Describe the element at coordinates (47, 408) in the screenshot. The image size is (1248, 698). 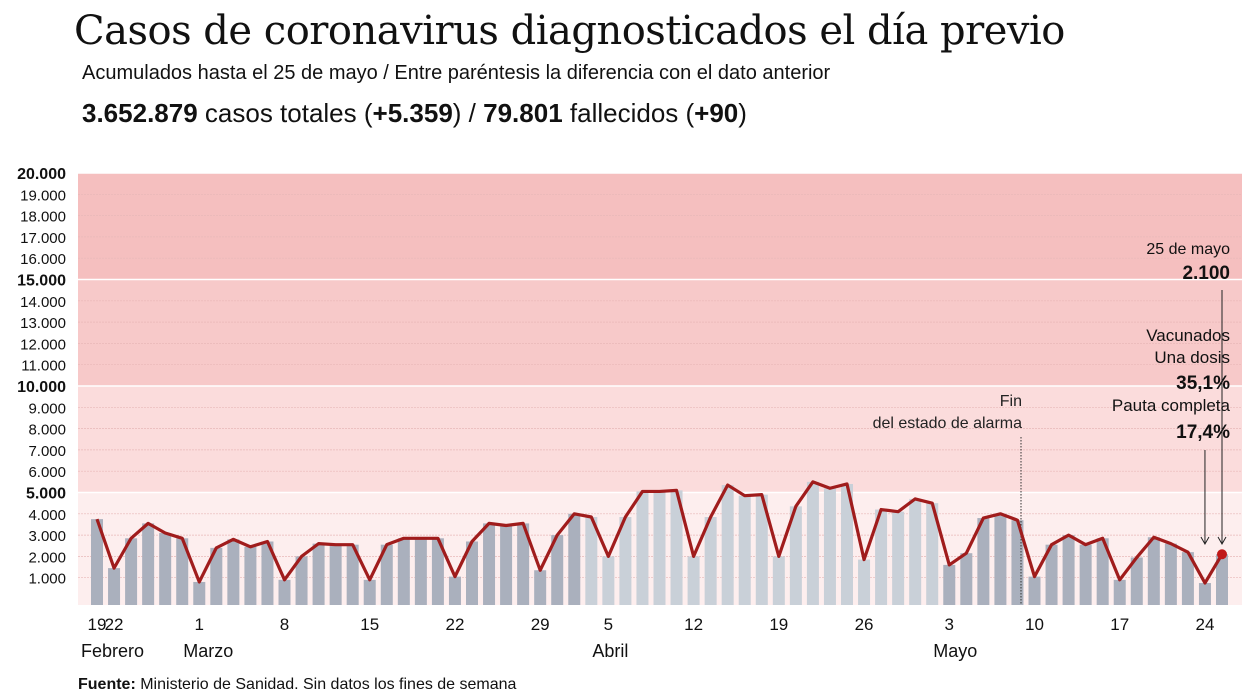
I see `y-tick-label: 9.000` at that location.